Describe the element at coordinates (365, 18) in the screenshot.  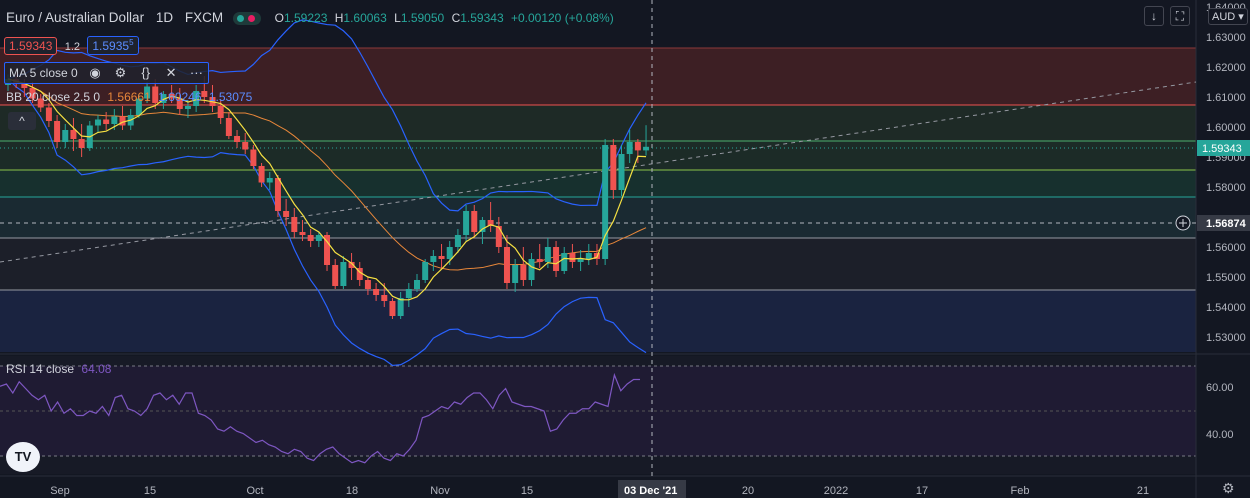
I see `high-value: 1.60063` at that location.